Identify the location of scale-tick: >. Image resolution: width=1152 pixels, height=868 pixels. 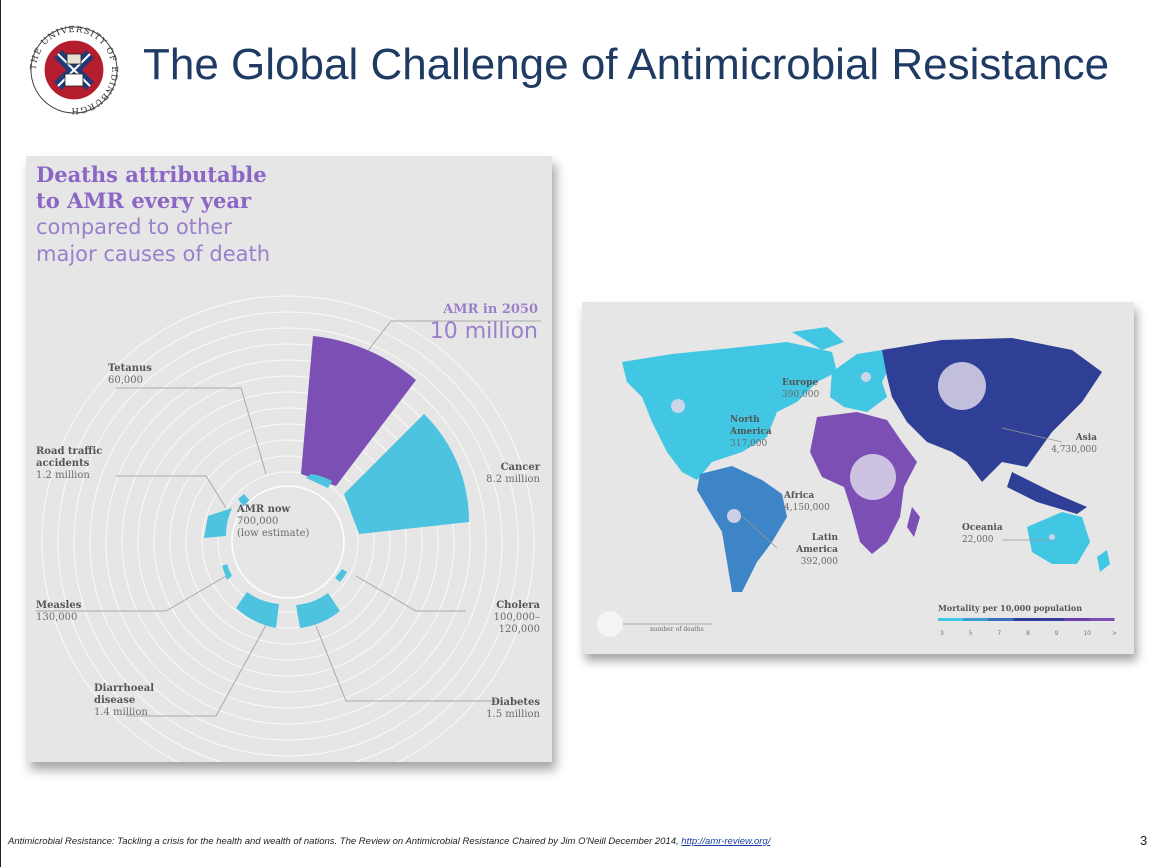
(1115, 633).